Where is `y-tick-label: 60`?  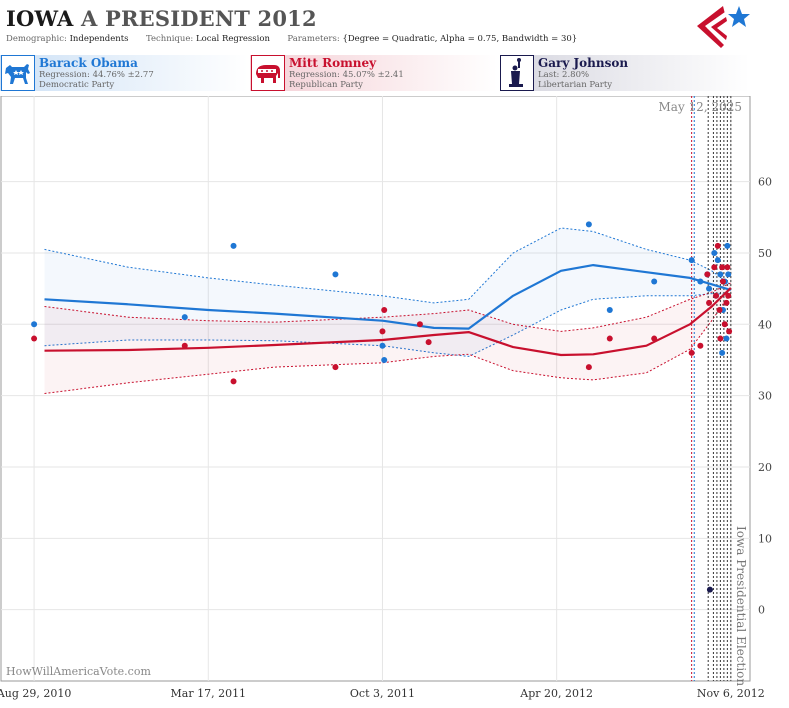 y-tick-label: 60 is located at coordinates (765, 182).